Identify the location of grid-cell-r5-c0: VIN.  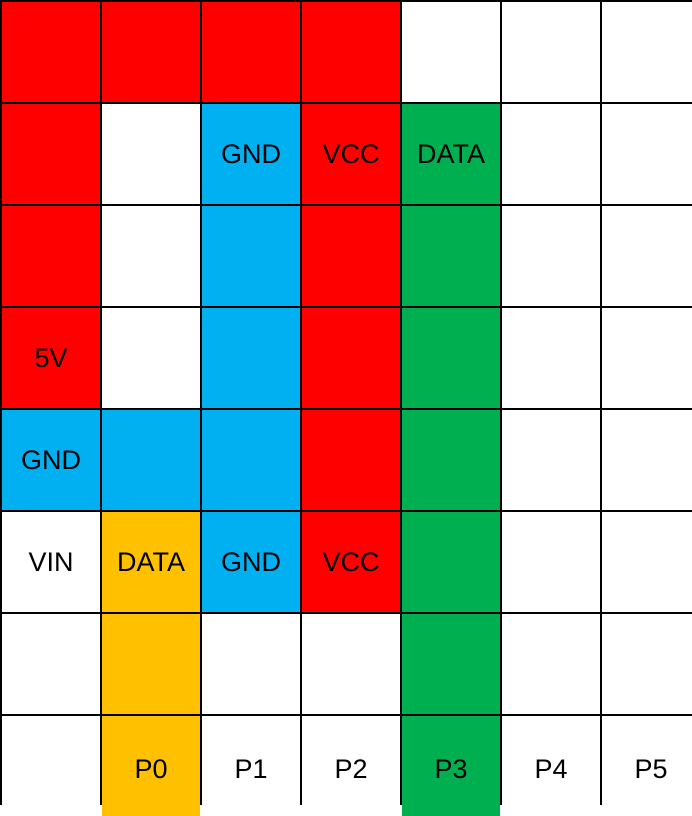
(51, 562).